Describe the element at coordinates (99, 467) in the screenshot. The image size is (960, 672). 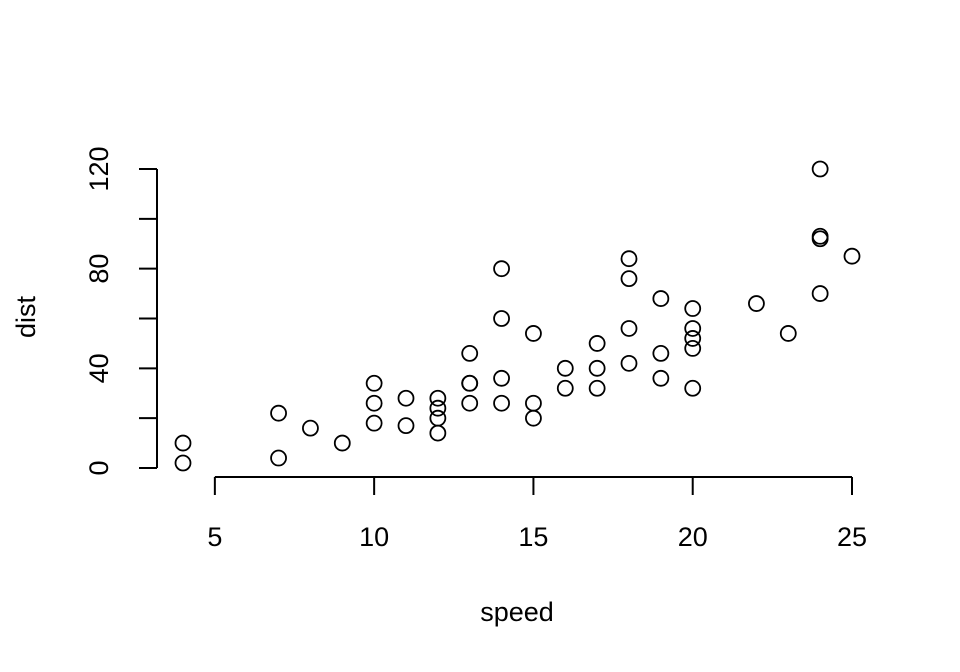
I see `y-tick-label: 0` at that location.